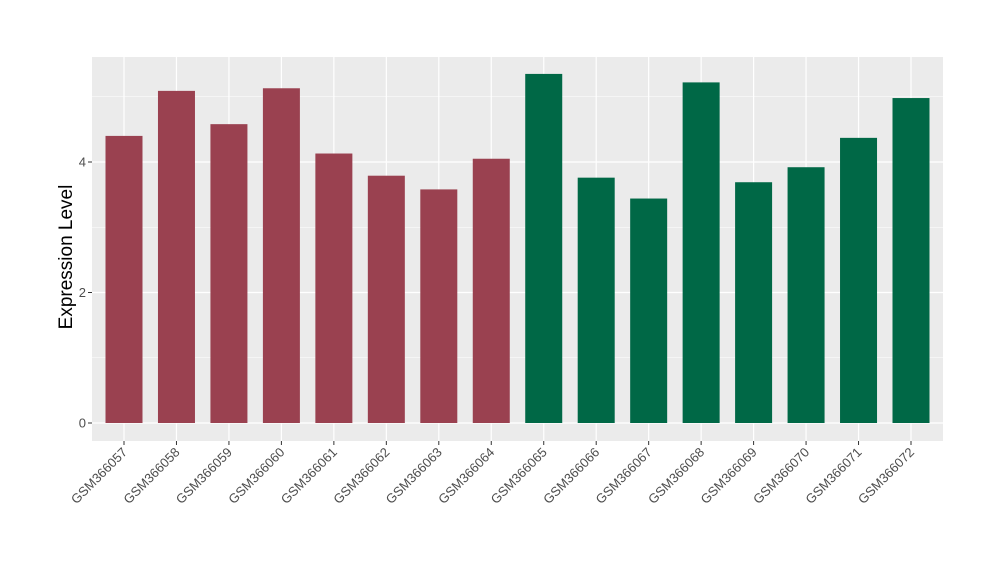  What do you see at coordinates (176, 256) in the screenshot?
I see `bar-GSM366058` at bounding box center [176, 256].